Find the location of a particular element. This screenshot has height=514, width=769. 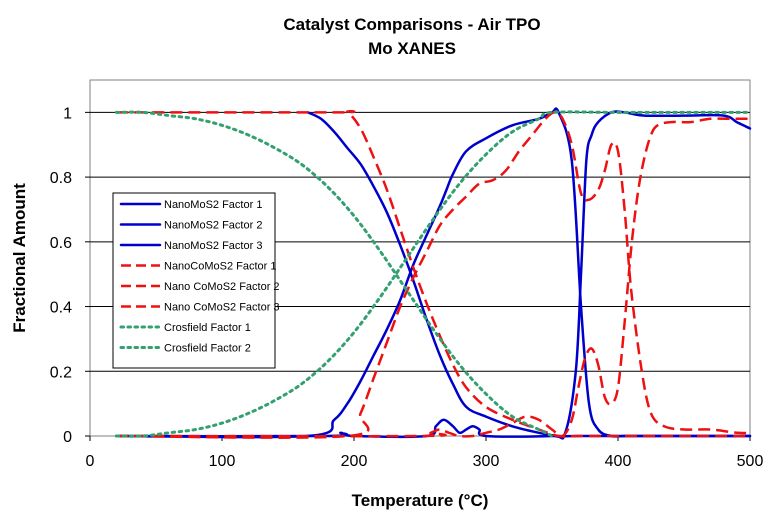

x-tick-label: 200 is located at coordinates (354, 461).